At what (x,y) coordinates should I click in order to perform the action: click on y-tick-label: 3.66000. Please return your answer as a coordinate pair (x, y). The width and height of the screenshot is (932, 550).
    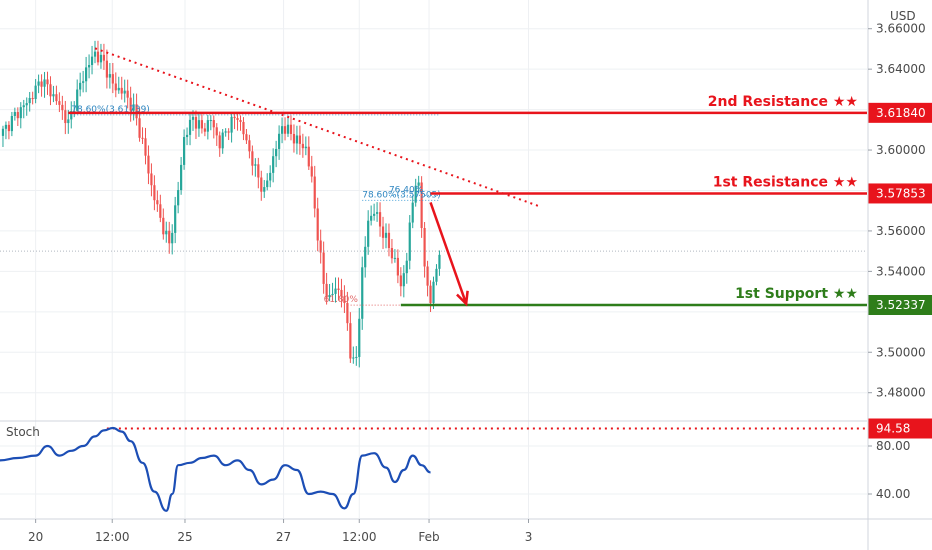
    Looking at the image, I should click on (901, 29).